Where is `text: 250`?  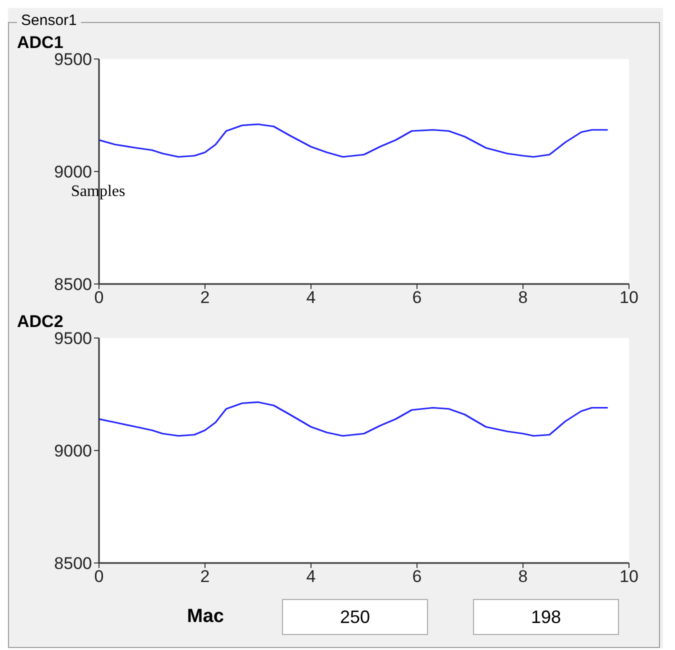
text: 250 is located at coordinates (355, 617).